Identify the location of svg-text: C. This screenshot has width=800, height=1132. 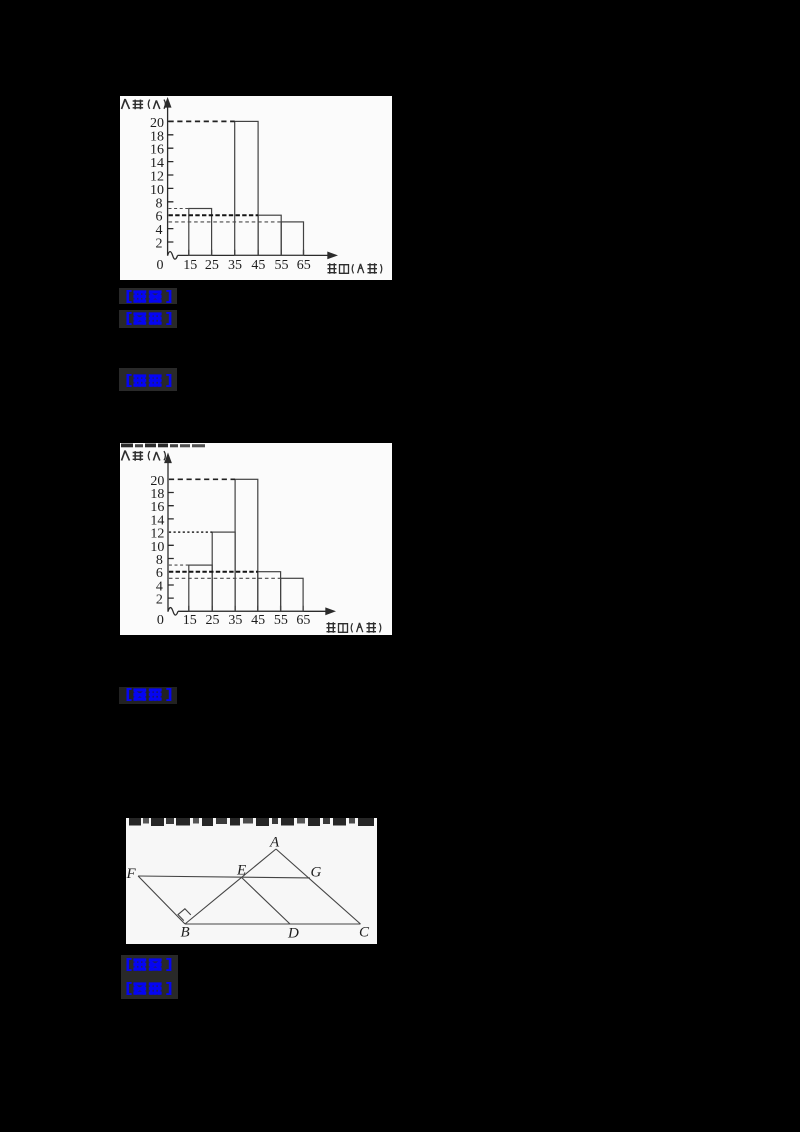
(364, 933).